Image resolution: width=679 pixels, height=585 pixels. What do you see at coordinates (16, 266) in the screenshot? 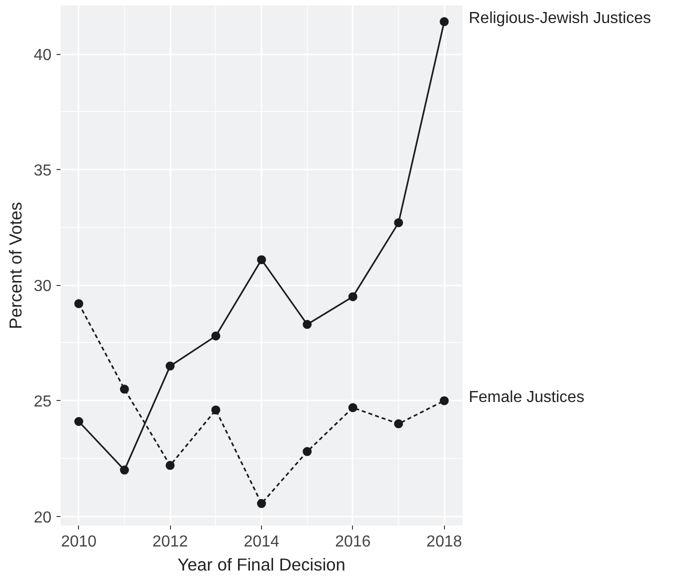
I see `y-axis-title: Percent of Votes` at bounding box center [16, 266].